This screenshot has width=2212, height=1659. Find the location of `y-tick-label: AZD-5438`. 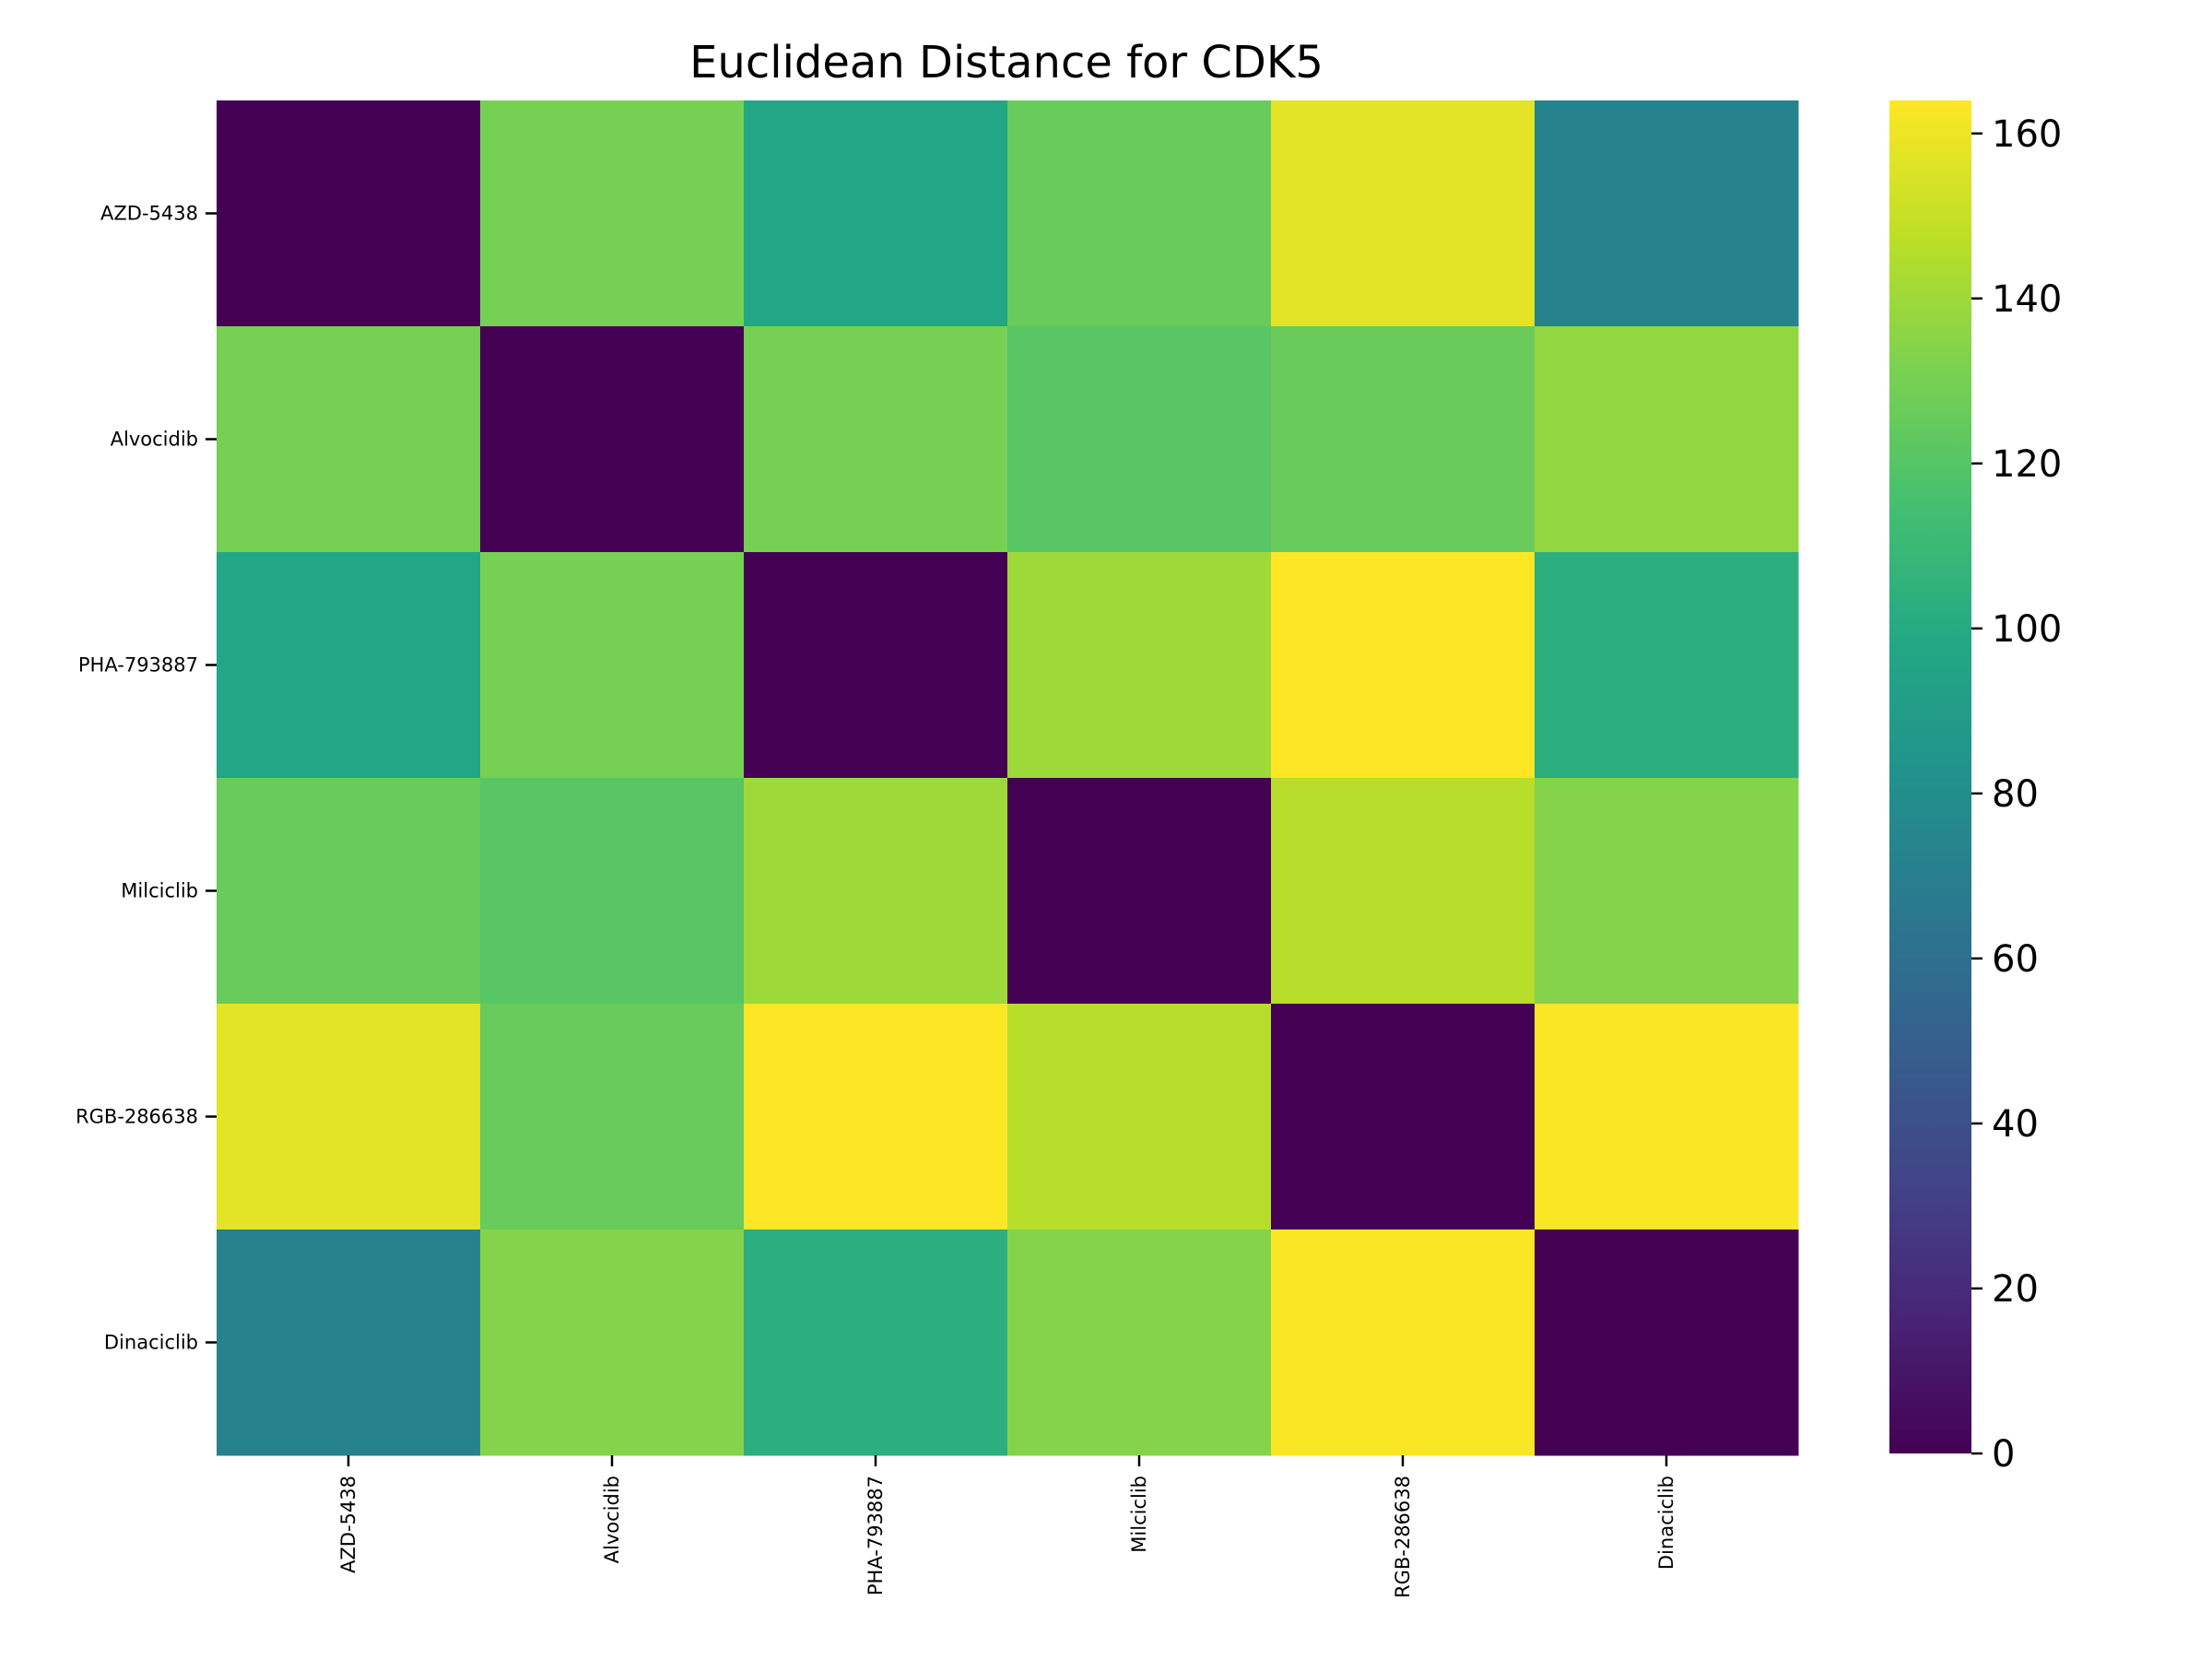

y-tick-label: AZD-5438 is located at coordinates (149, 214).